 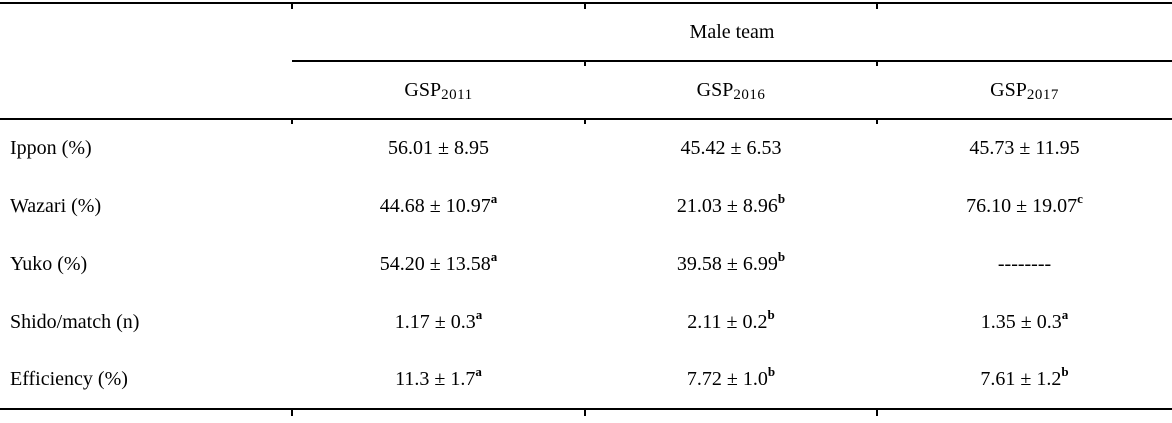 What do you see at coordinates (75, 321) in the screenshot?
I see `row-label: Shido/match (n)` at bounding box center [75, 321].